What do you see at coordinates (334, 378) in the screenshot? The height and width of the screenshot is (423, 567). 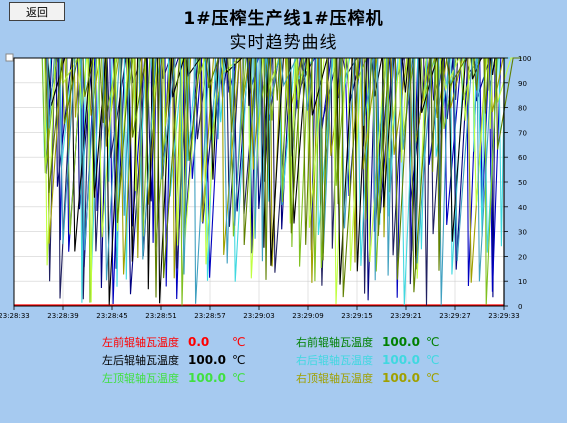 I see `legend-label: 右顶辊轴瓦温度` at bounding box center [334, 378].